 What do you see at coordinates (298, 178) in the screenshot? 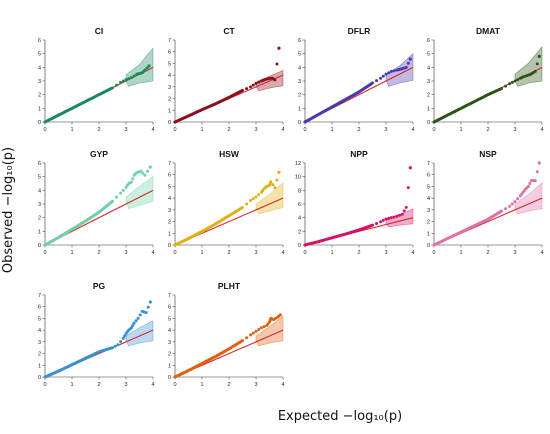
I see `y-tick-label: 10` at bounding box center [298, 178].